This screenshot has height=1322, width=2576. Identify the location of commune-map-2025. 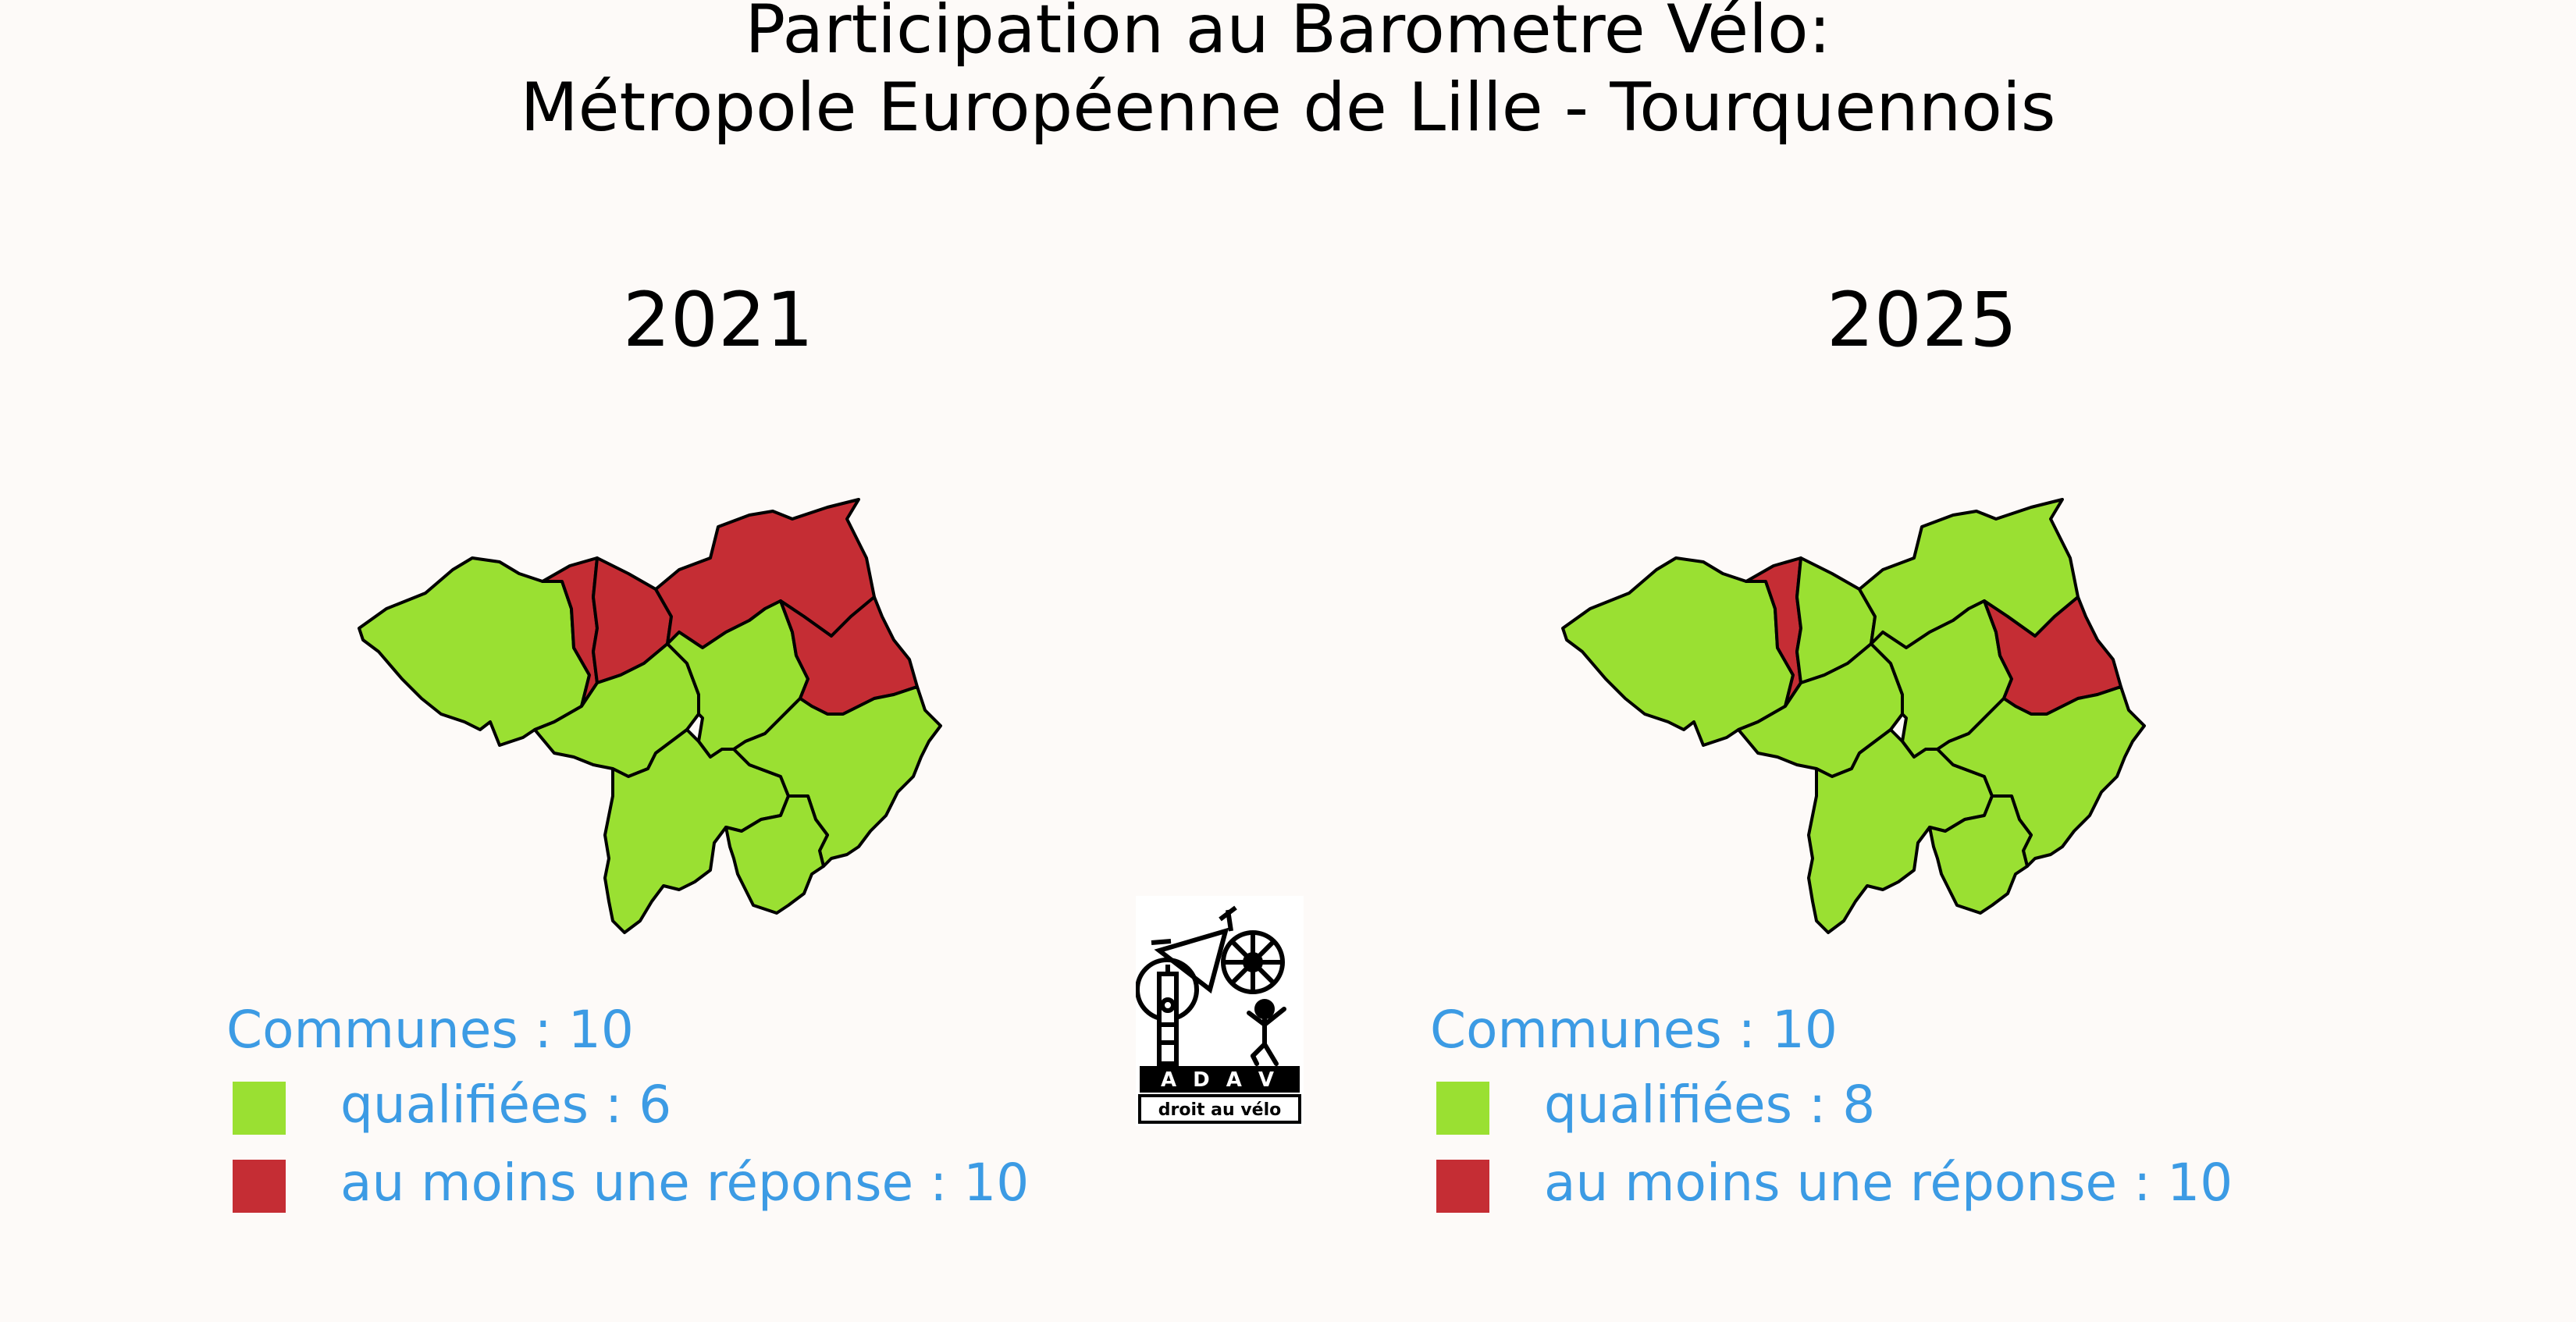
(1853, 716).